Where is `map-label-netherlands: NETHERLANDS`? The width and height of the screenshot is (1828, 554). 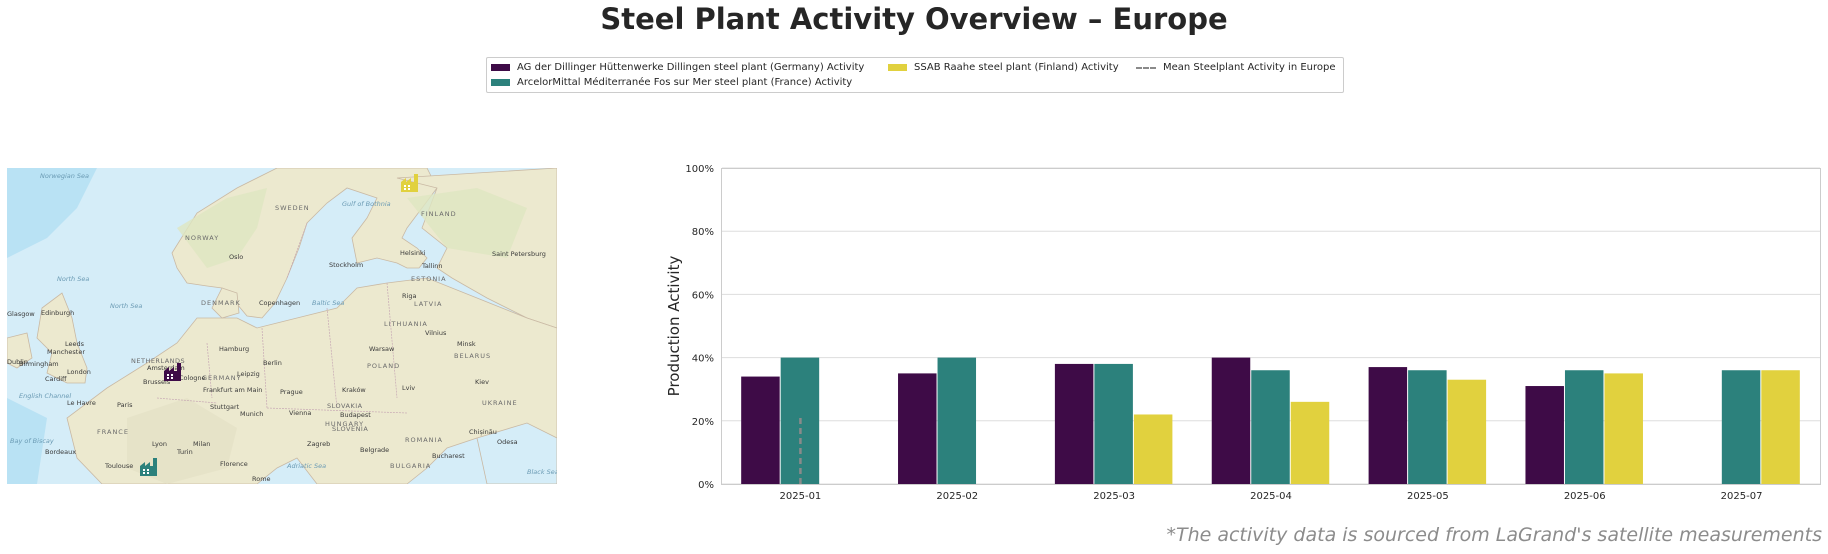 map-label-netherlands: NETHERLANDS is located at coordinates (158, 361).